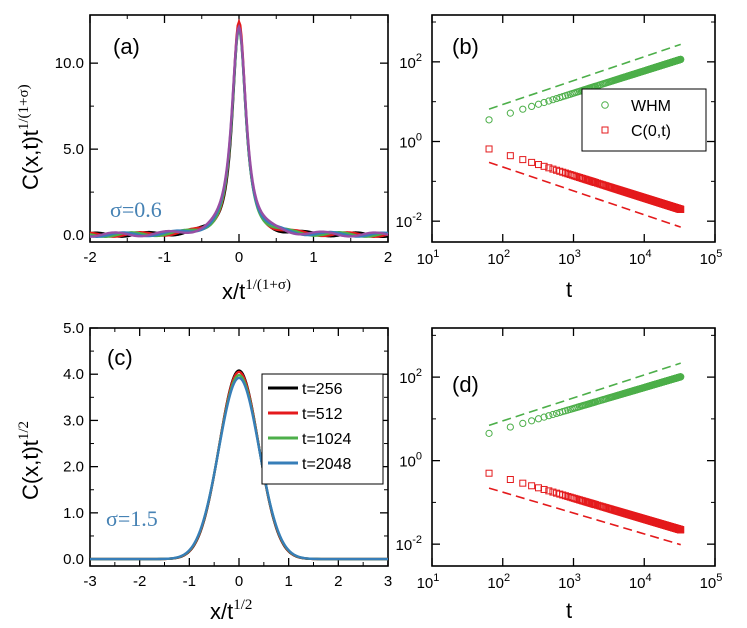 Image resolution: width=747 pixels, height=628 pixels. What do you see at coordinates (322, 389) in the screenshot?
I see `legend-label-t256: t=256` at bounding box center [322, 389].